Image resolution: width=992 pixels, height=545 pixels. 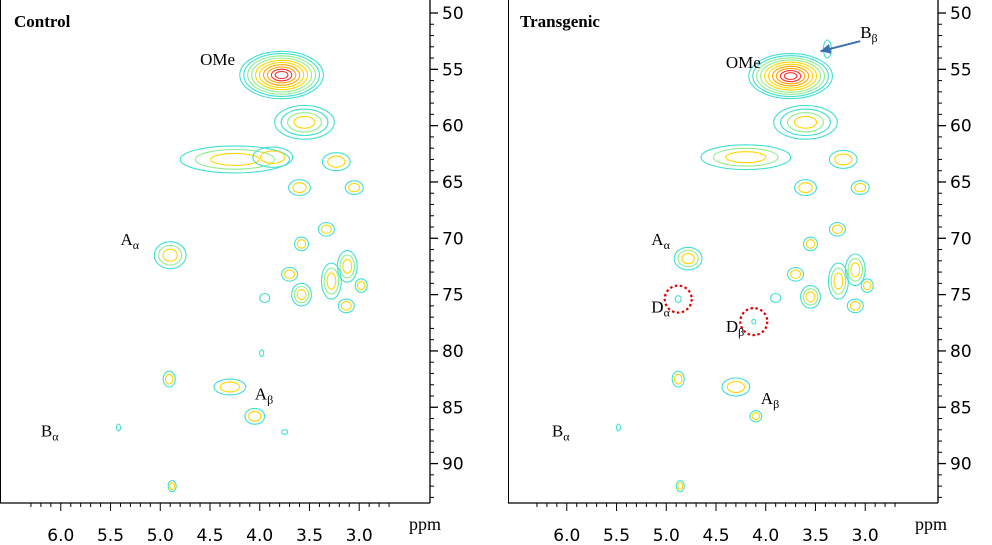 What do you see at coordinates (961, 127) in the screenshot?
I see `y-tick-label: 60` at bounding box center [961, 127].